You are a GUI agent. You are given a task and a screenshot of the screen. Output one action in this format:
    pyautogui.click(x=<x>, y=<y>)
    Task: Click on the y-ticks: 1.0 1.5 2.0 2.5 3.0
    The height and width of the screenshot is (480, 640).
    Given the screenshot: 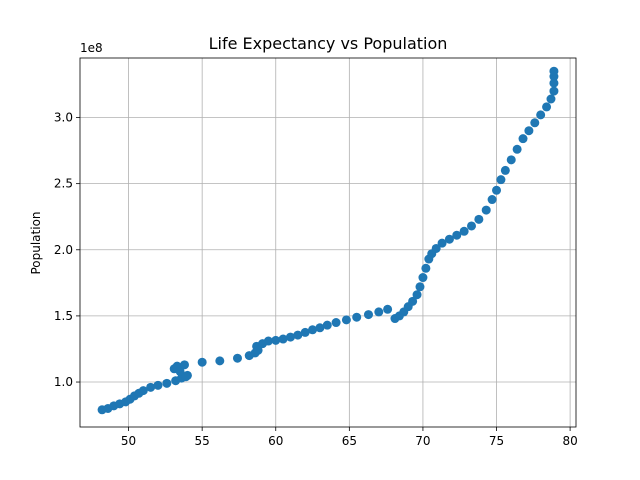 What is the action you would take?
    pyautogui.click(x=67, y=250)
    